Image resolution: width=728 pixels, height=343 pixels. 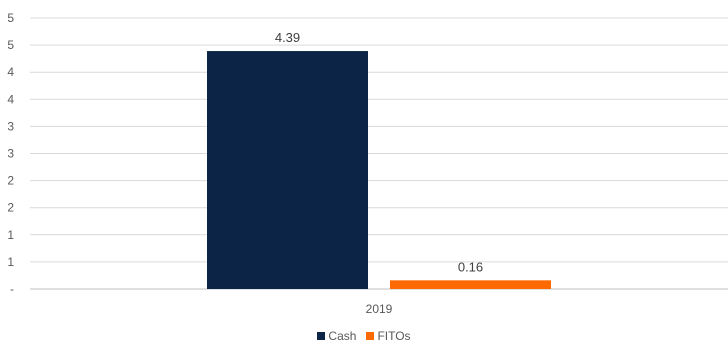 I want to click on bar-fitos-2019, so click(x=470, y=284).